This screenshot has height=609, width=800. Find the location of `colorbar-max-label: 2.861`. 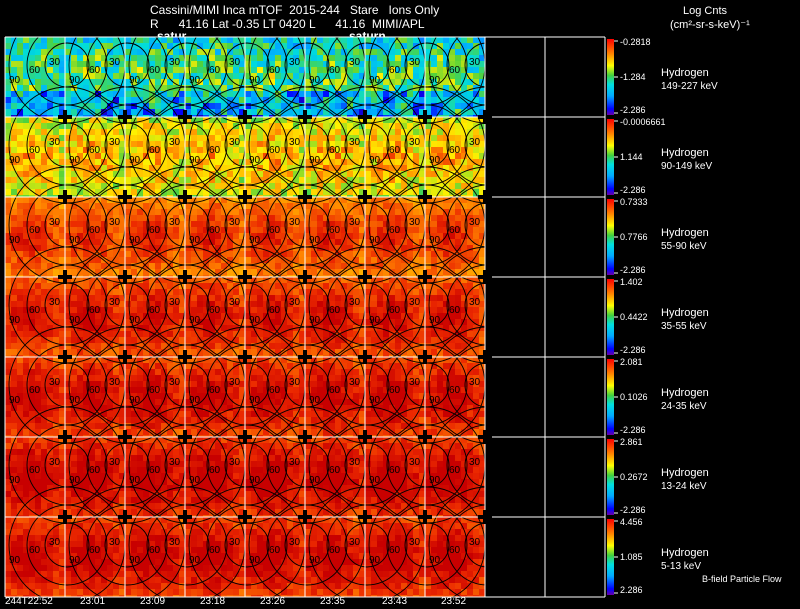

colorbar-max-label: 2.861 is located at coordinates (631, 442).